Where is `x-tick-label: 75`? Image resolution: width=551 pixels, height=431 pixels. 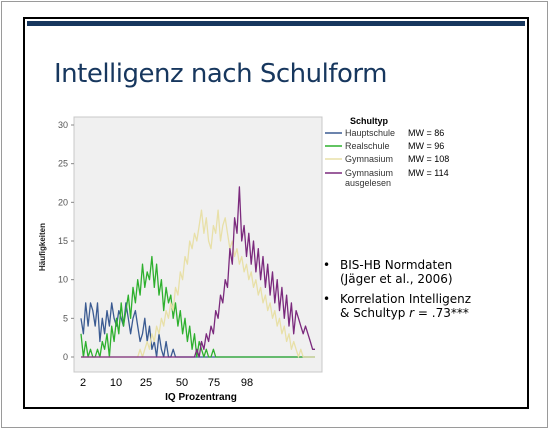 x-tick-label: 75 is located at coordinates (214, 383).